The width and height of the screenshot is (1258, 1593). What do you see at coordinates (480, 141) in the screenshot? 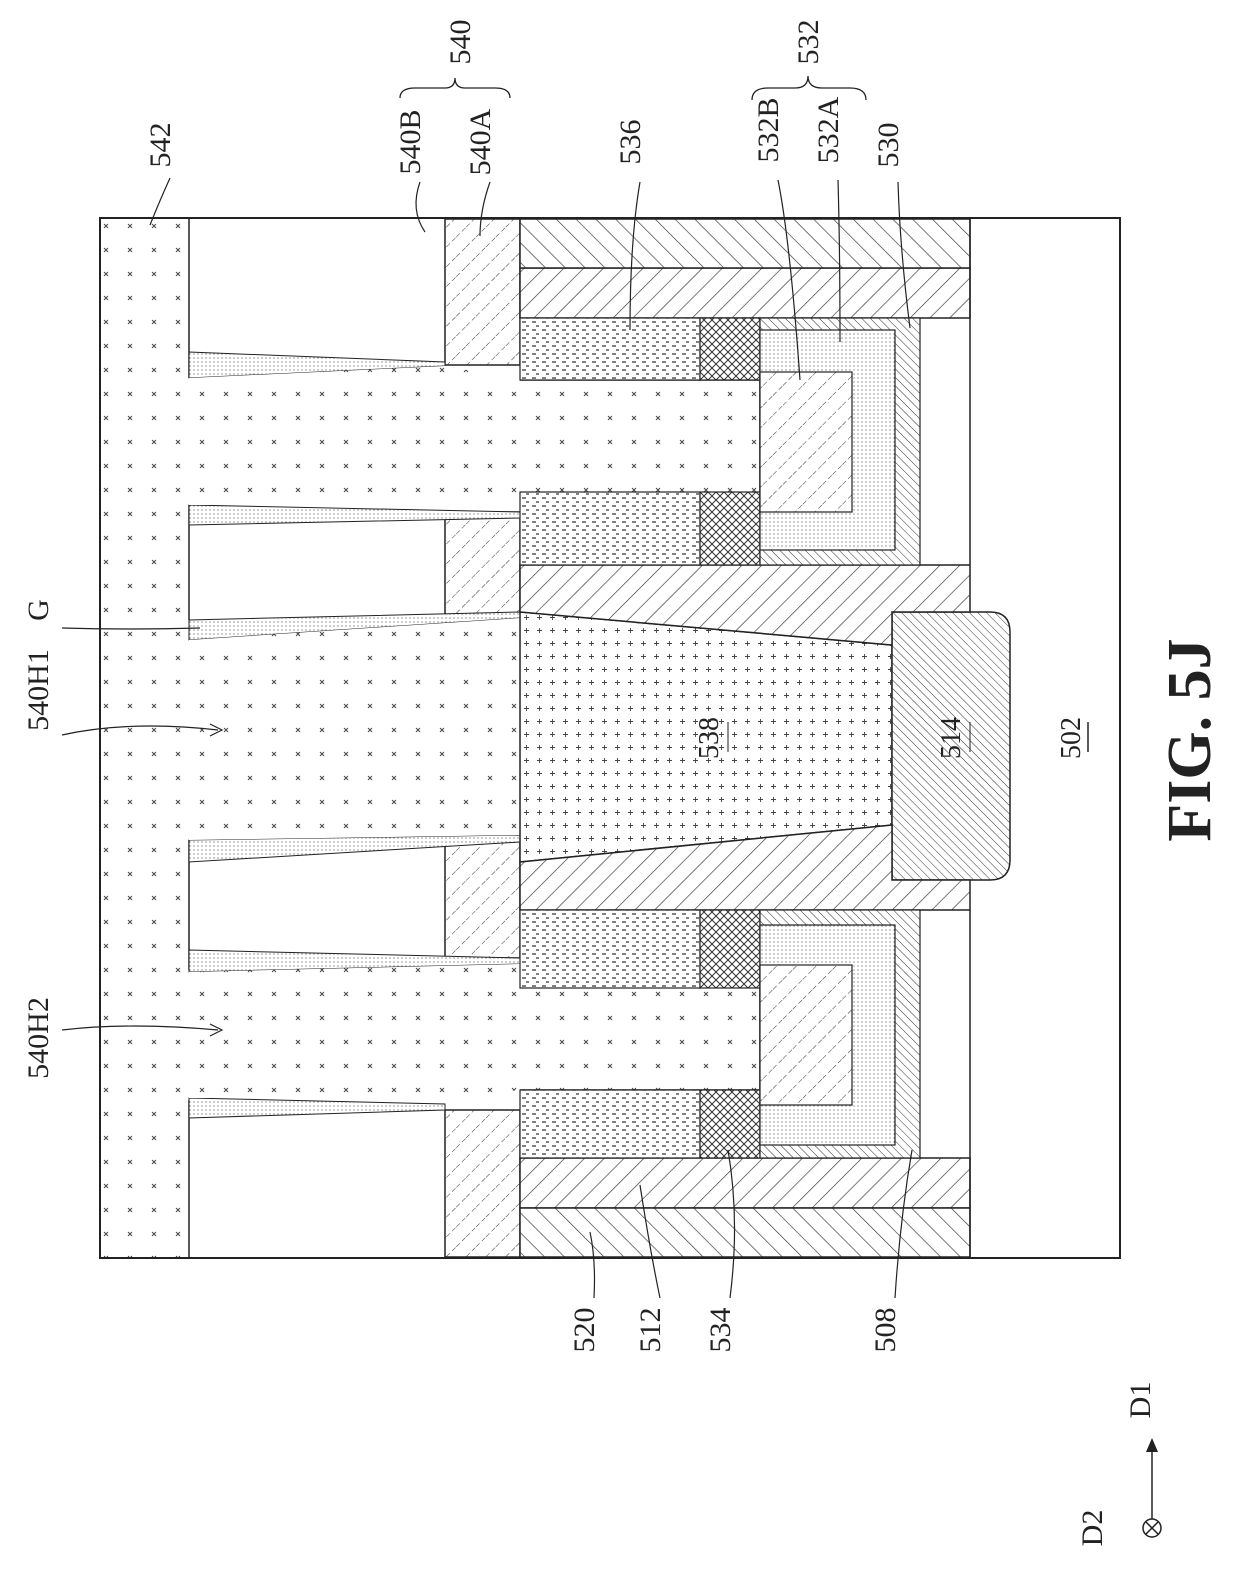
I see `label-540A: 540A` at bounding box center [480, 141].